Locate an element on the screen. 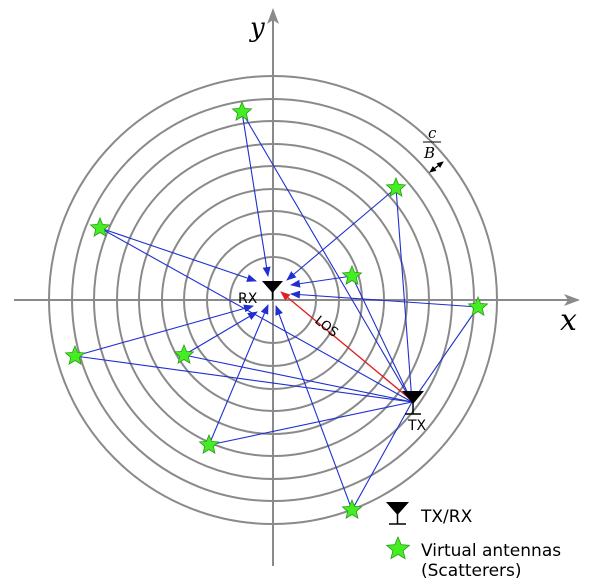 The height and width of the screenshot is (581, 606). legend-star-icon is located at coordinates (398, 547).